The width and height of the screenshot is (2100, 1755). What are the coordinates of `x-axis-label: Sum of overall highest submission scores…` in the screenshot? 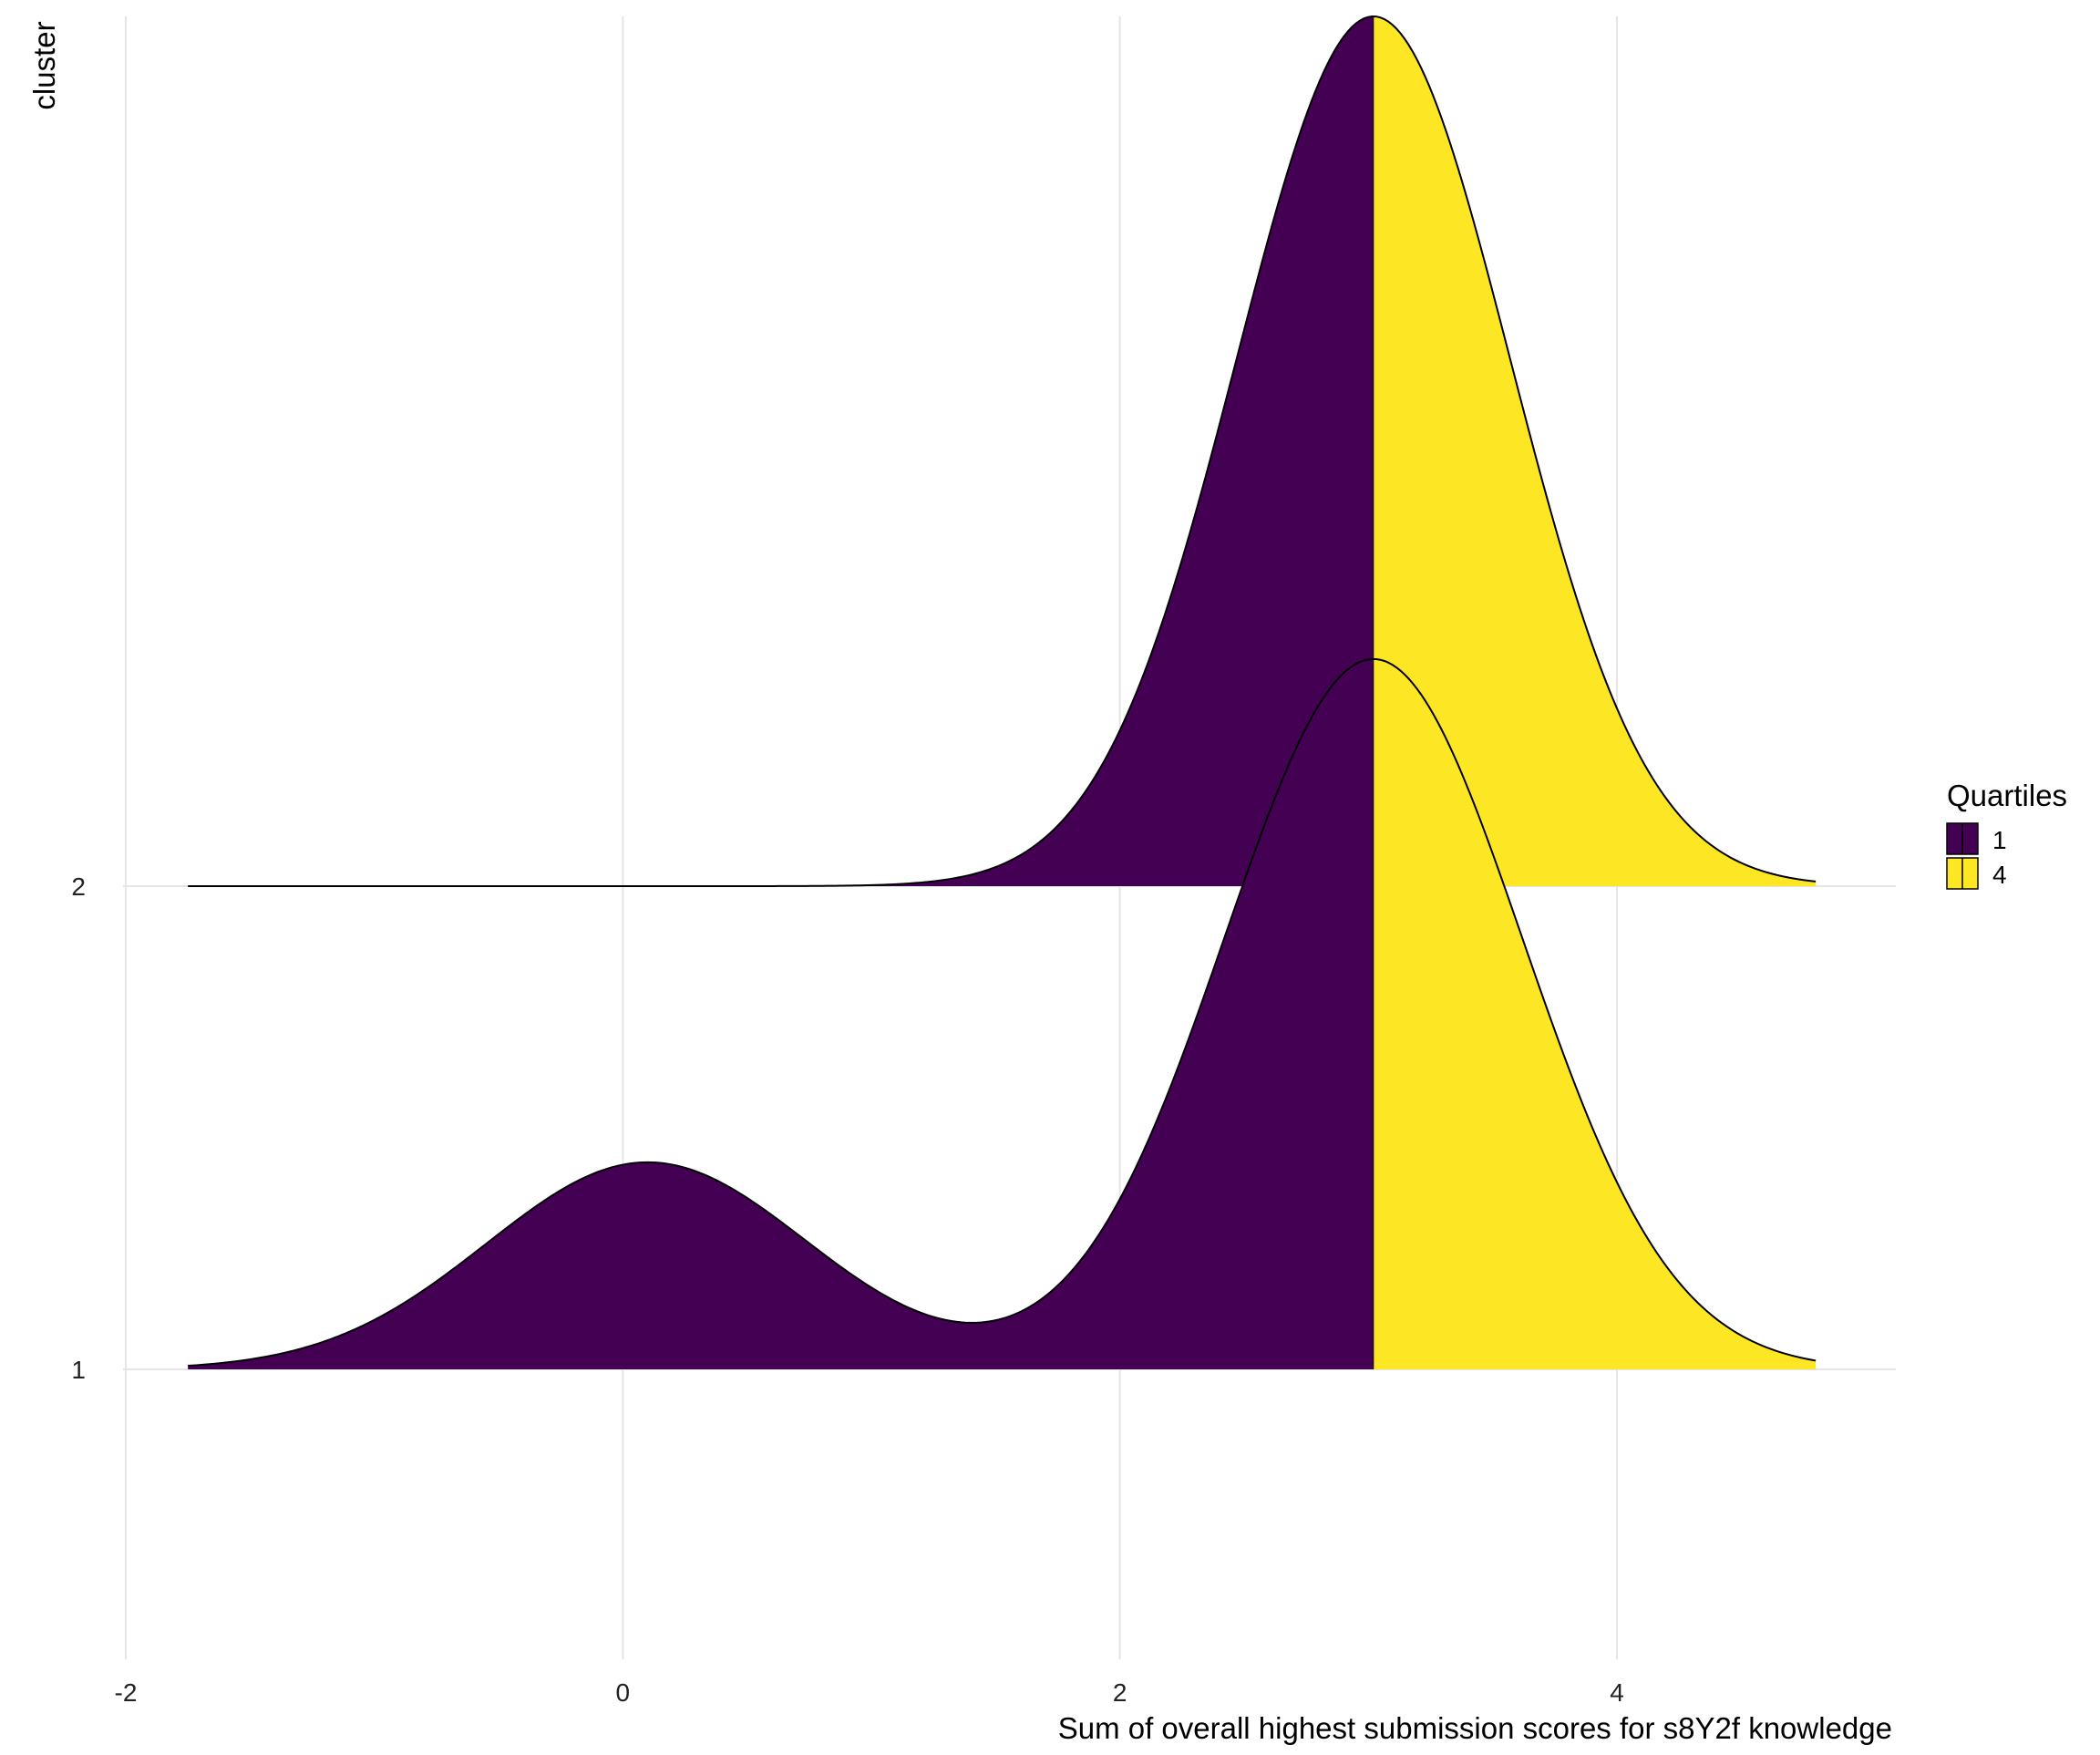 It's located at (1475, 1728).